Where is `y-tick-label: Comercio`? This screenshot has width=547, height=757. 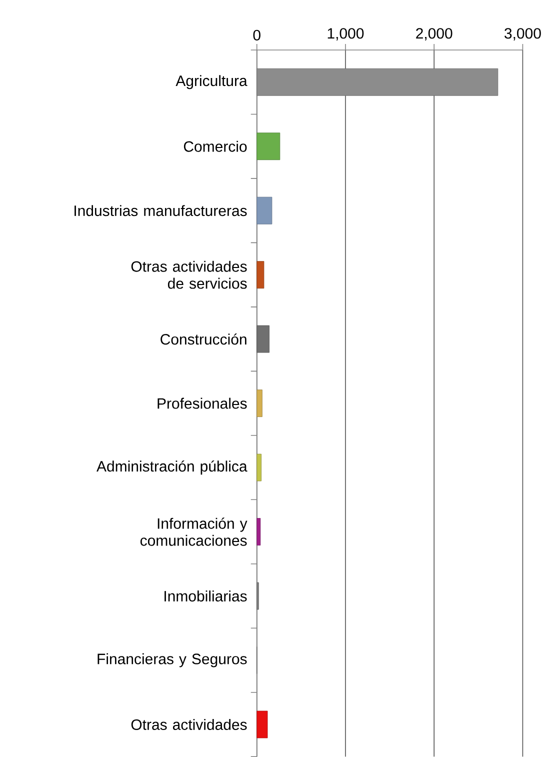
y-tick-label: Comercio is located at coordinates (215, 146).